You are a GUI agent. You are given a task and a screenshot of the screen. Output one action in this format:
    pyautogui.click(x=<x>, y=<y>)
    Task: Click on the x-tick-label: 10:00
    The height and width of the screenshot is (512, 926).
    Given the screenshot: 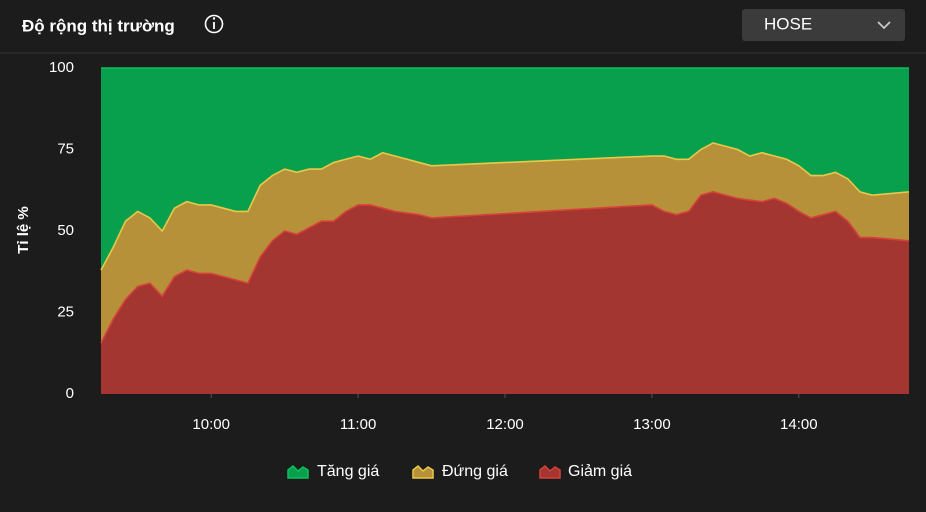 What is the action you would take?
    pyautogui.click(x=211, y=424)
    